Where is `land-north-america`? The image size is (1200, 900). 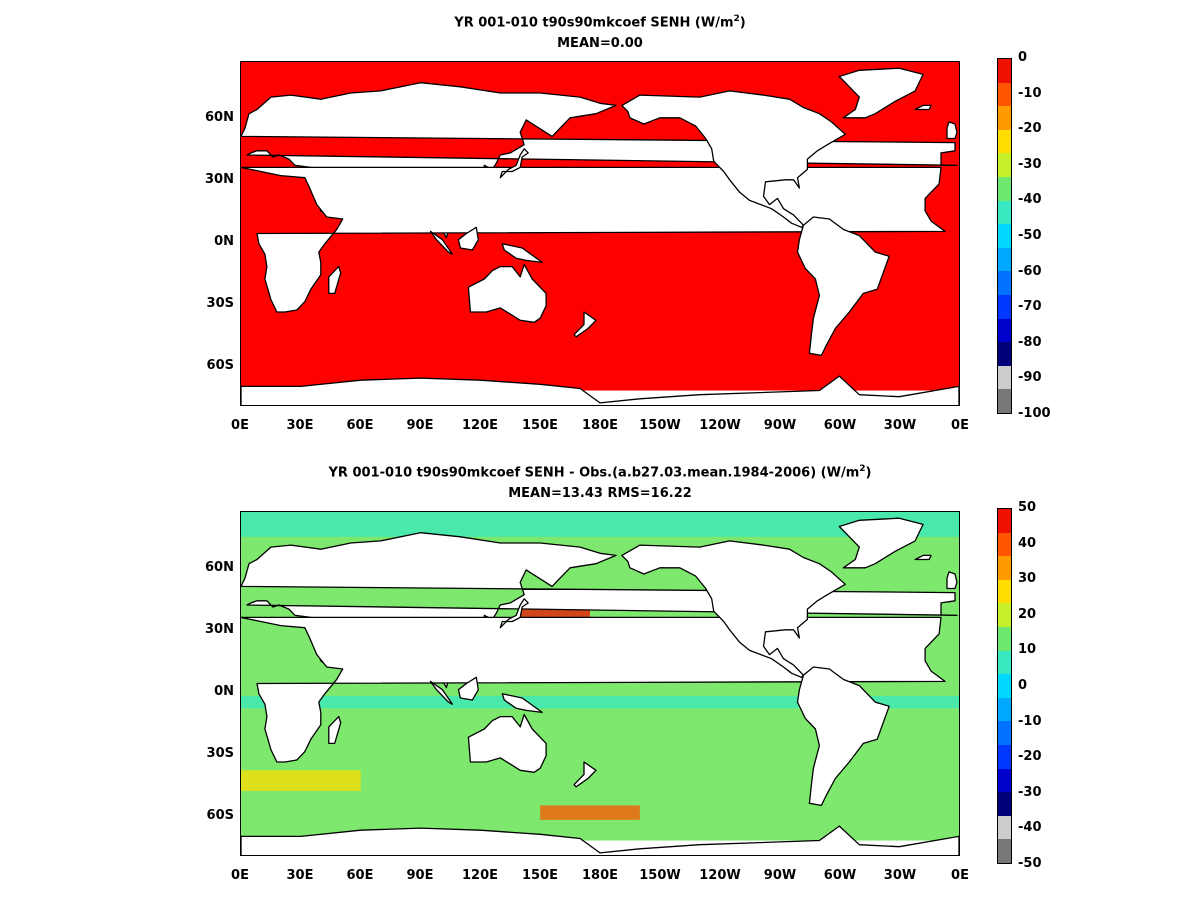
land-north-america is located at coordinates (733, 609).